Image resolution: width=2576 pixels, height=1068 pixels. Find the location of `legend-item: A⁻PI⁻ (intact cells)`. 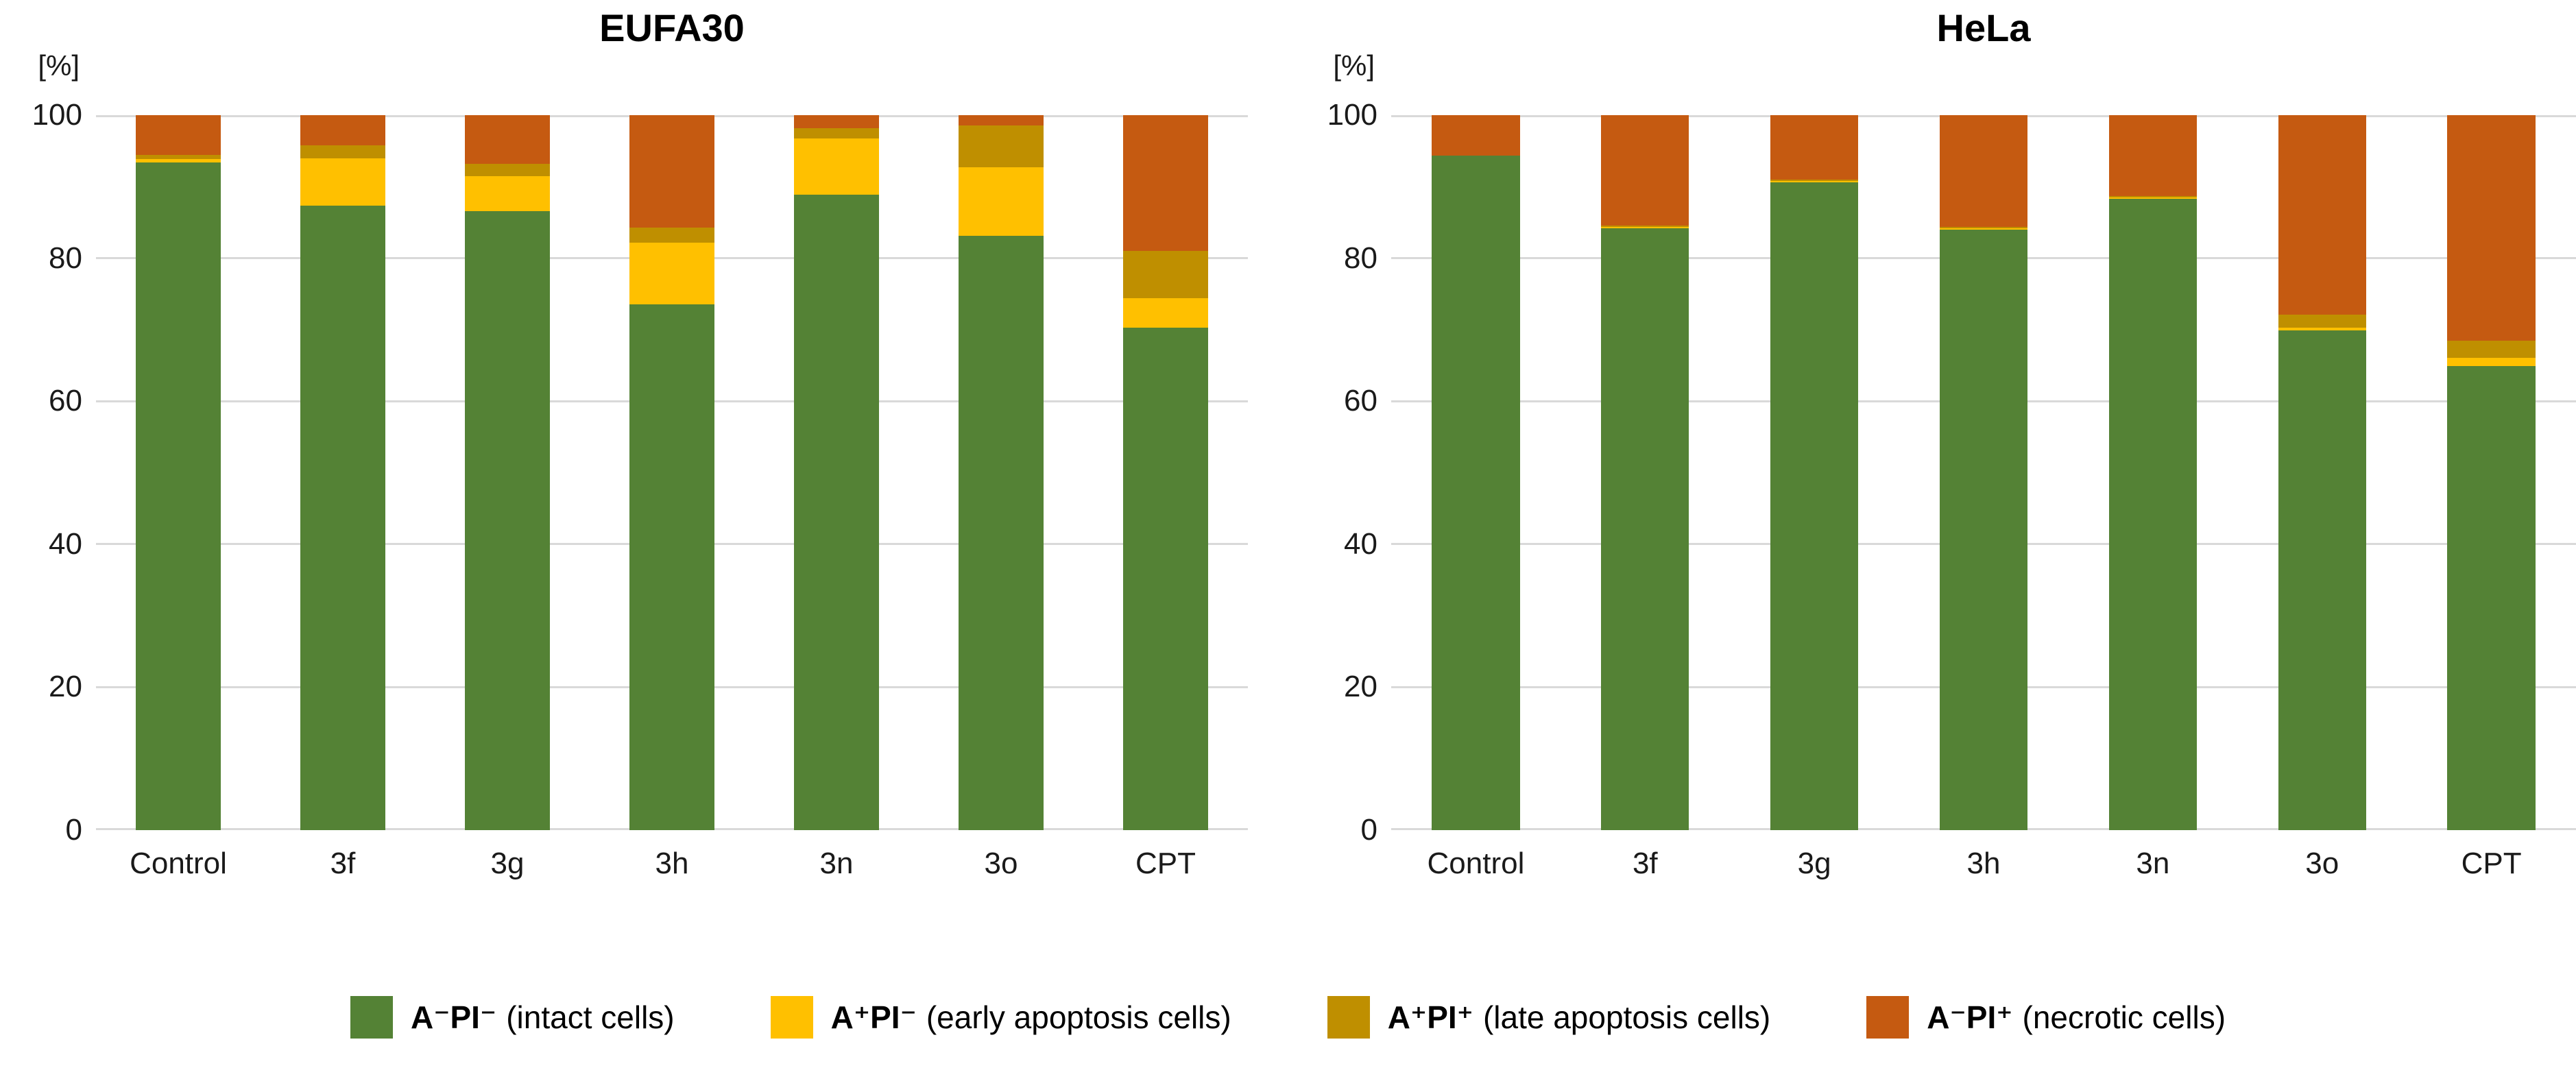

legend-item: A⁻PI⁻ (intact cells) is located at coordinates (513, 1017).